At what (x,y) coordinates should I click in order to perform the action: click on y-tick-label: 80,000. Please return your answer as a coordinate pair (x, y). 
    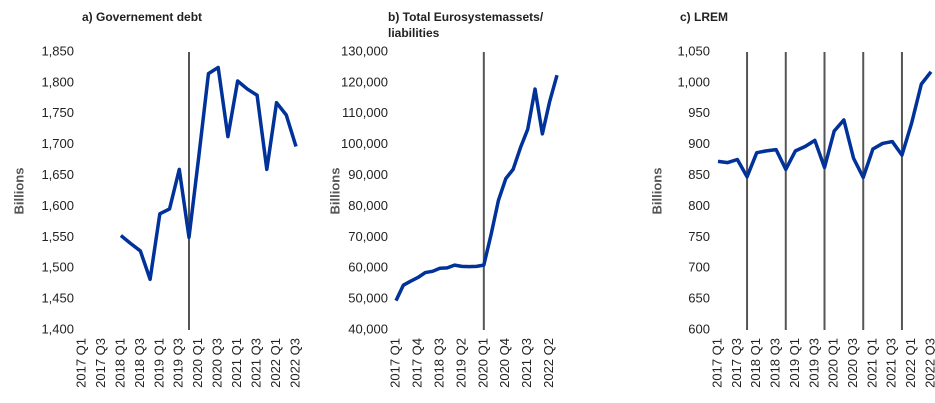
    Looking at the image, I should click on (368, 205).